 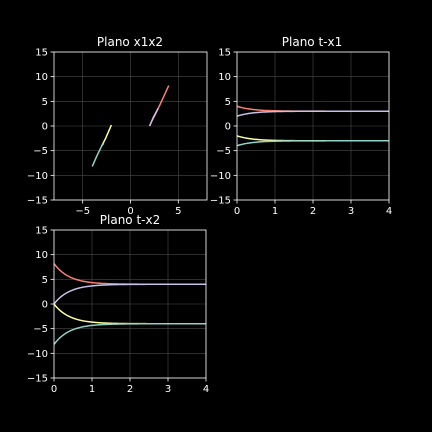 I want to click on x-tick-label: −5, so click(x=82, y=211).